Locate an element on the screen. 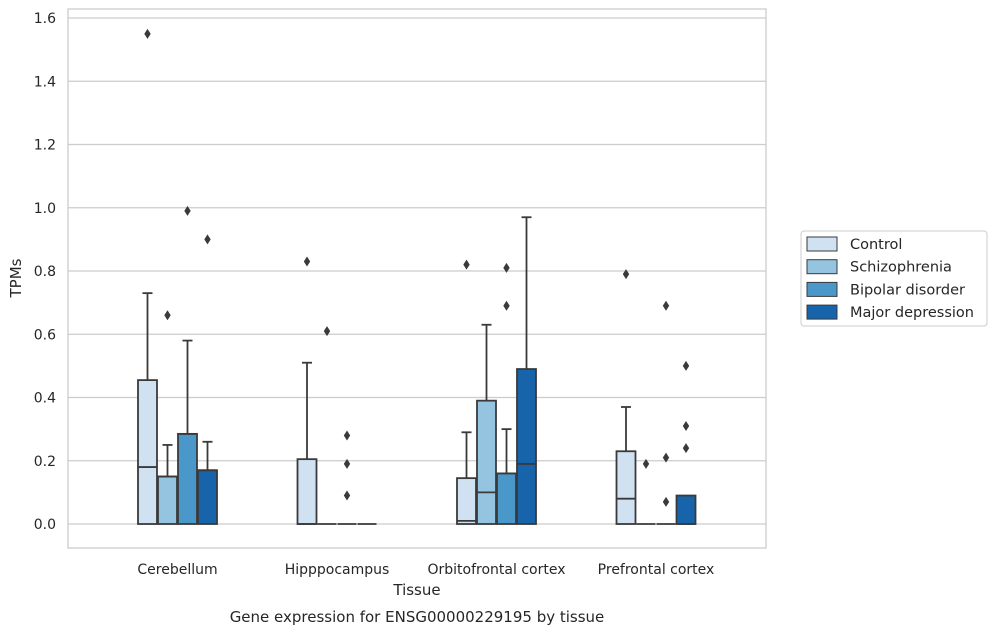  x-axis-label: Tissue is located at coordinates (416, 590).